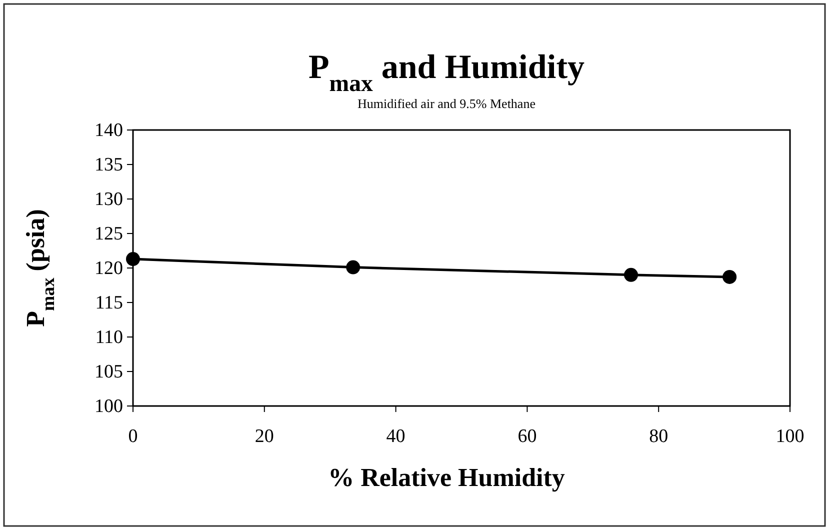 This screenshot has height=530, width=829. Describe the element at coordinates (108, 372) in the screenshot. I see `y-tick-label: 105` at that location.